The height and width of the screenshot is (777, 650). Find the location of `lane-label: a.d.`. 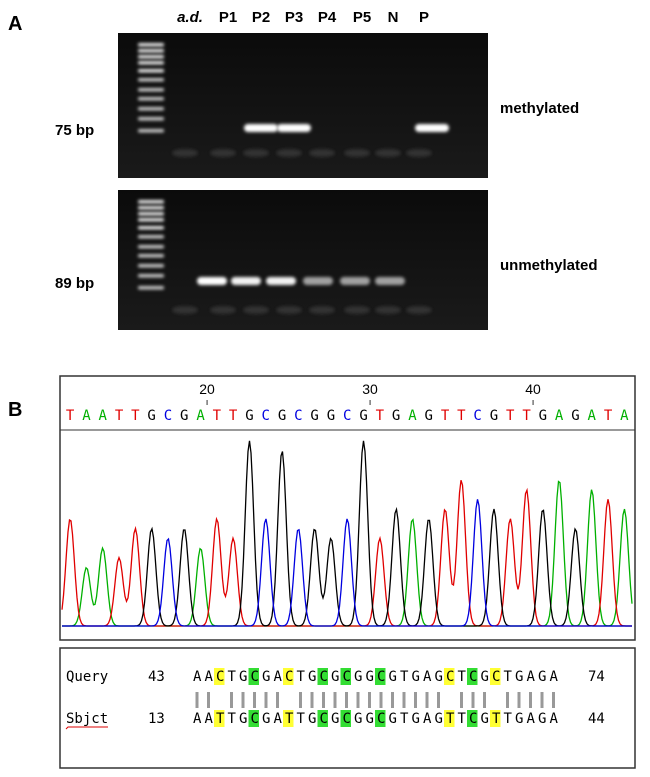

lane-label: a.d. is located at coordinates (190, 17).